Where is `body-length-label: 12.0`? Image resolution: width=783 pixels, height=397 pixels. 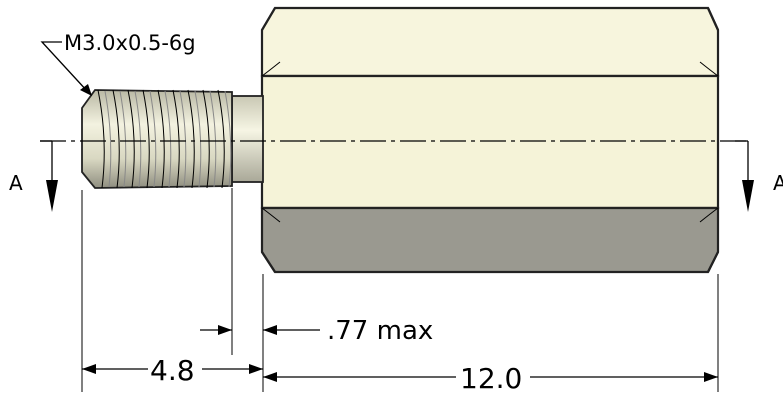 body-length-label: 12.0 is located at coordinates (491, 378).